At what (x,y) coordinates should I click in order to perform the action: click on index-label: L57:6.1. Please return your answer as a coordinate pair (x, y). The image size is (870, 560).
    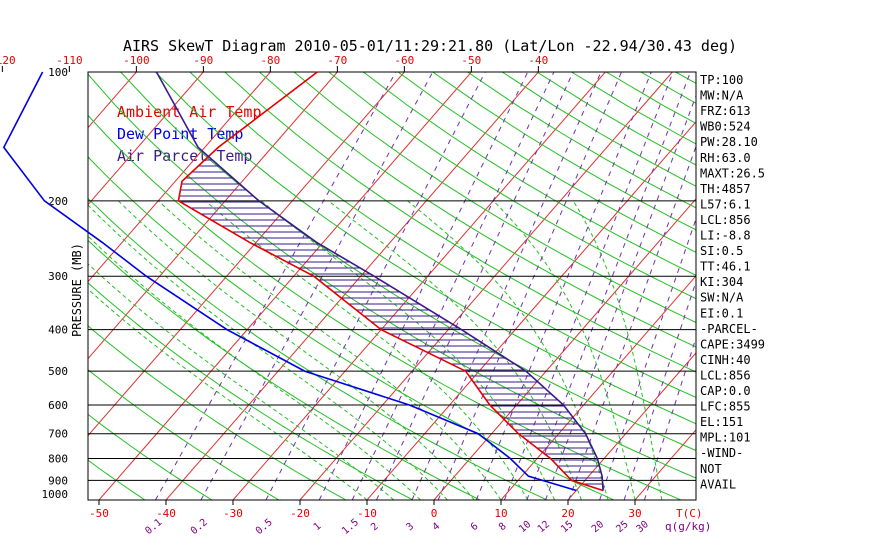
    Looking at the image, I should click on (725, 204).